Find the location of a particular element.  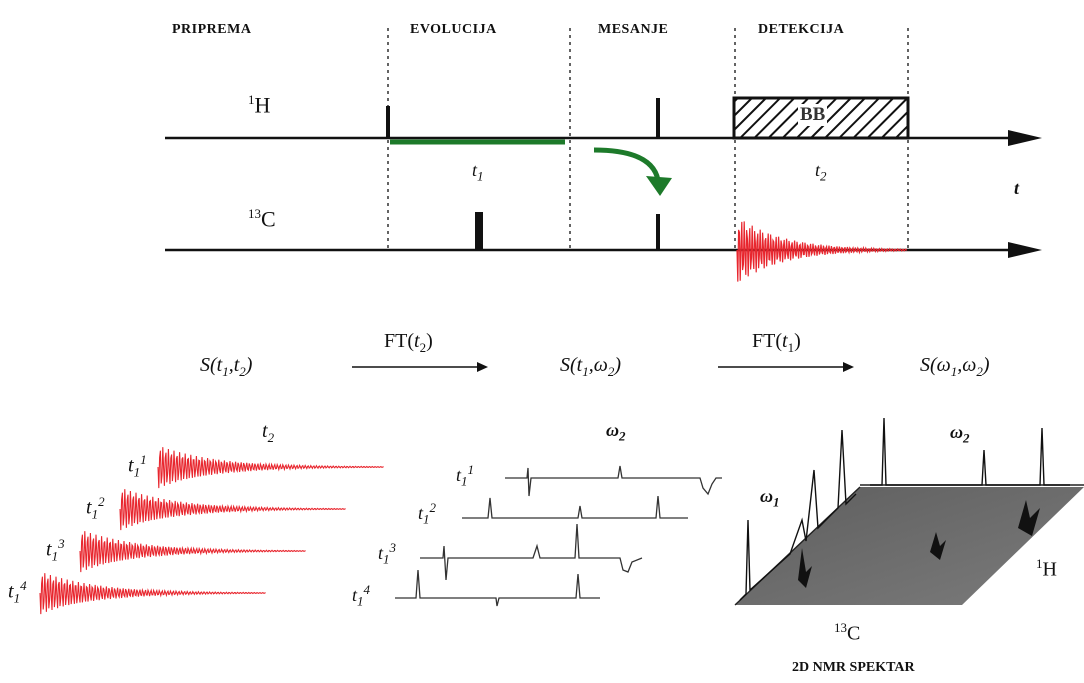

phase-label-evolution: EVOLUCIJA is located at coordinates (453, 29).